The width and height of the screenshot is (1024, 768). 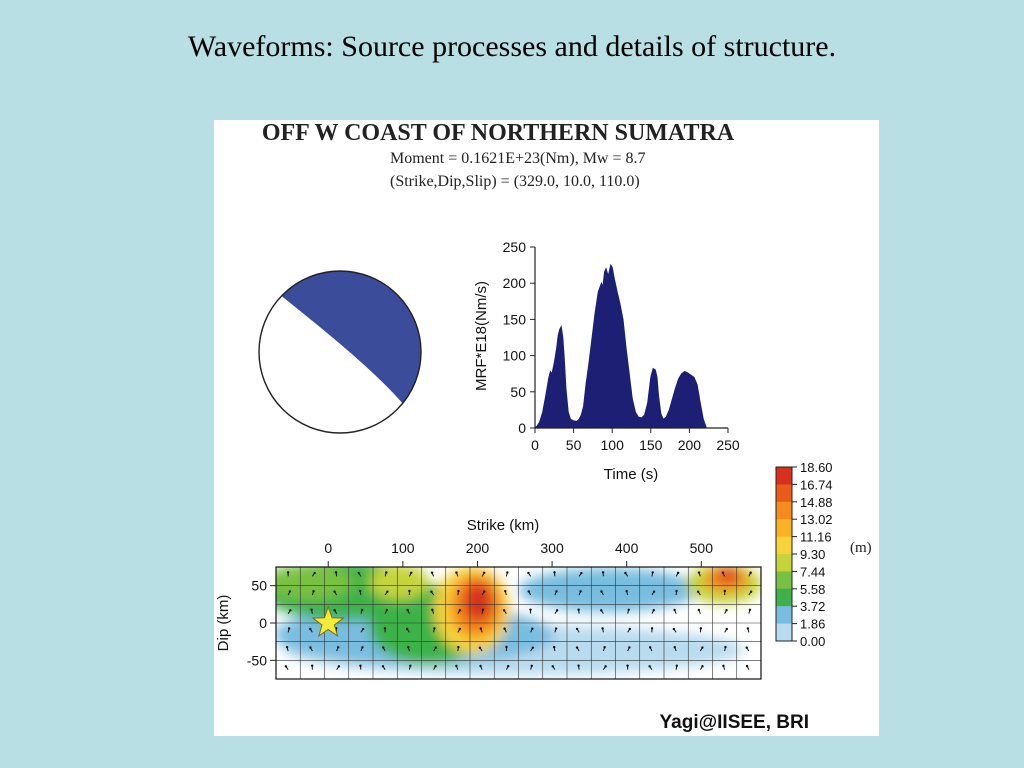 What do you see at coordinates (481, 336) in the screenshot?
I see `mrf-y-axis-label: MRF*E18(Nm/s)` at bounding box center [481, 336].